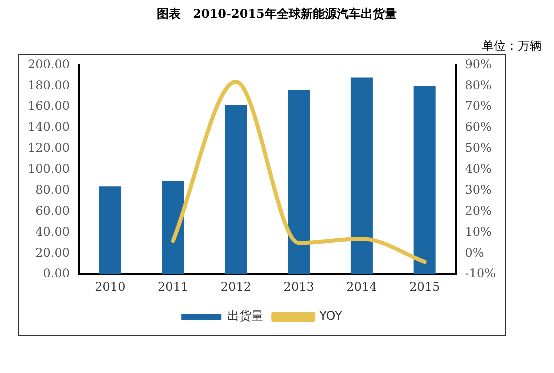 The image size is (554, 373). Describe the element at coordinates (49, 169) in the screenshot. I see `y-tick-label: 100.00` at that location.